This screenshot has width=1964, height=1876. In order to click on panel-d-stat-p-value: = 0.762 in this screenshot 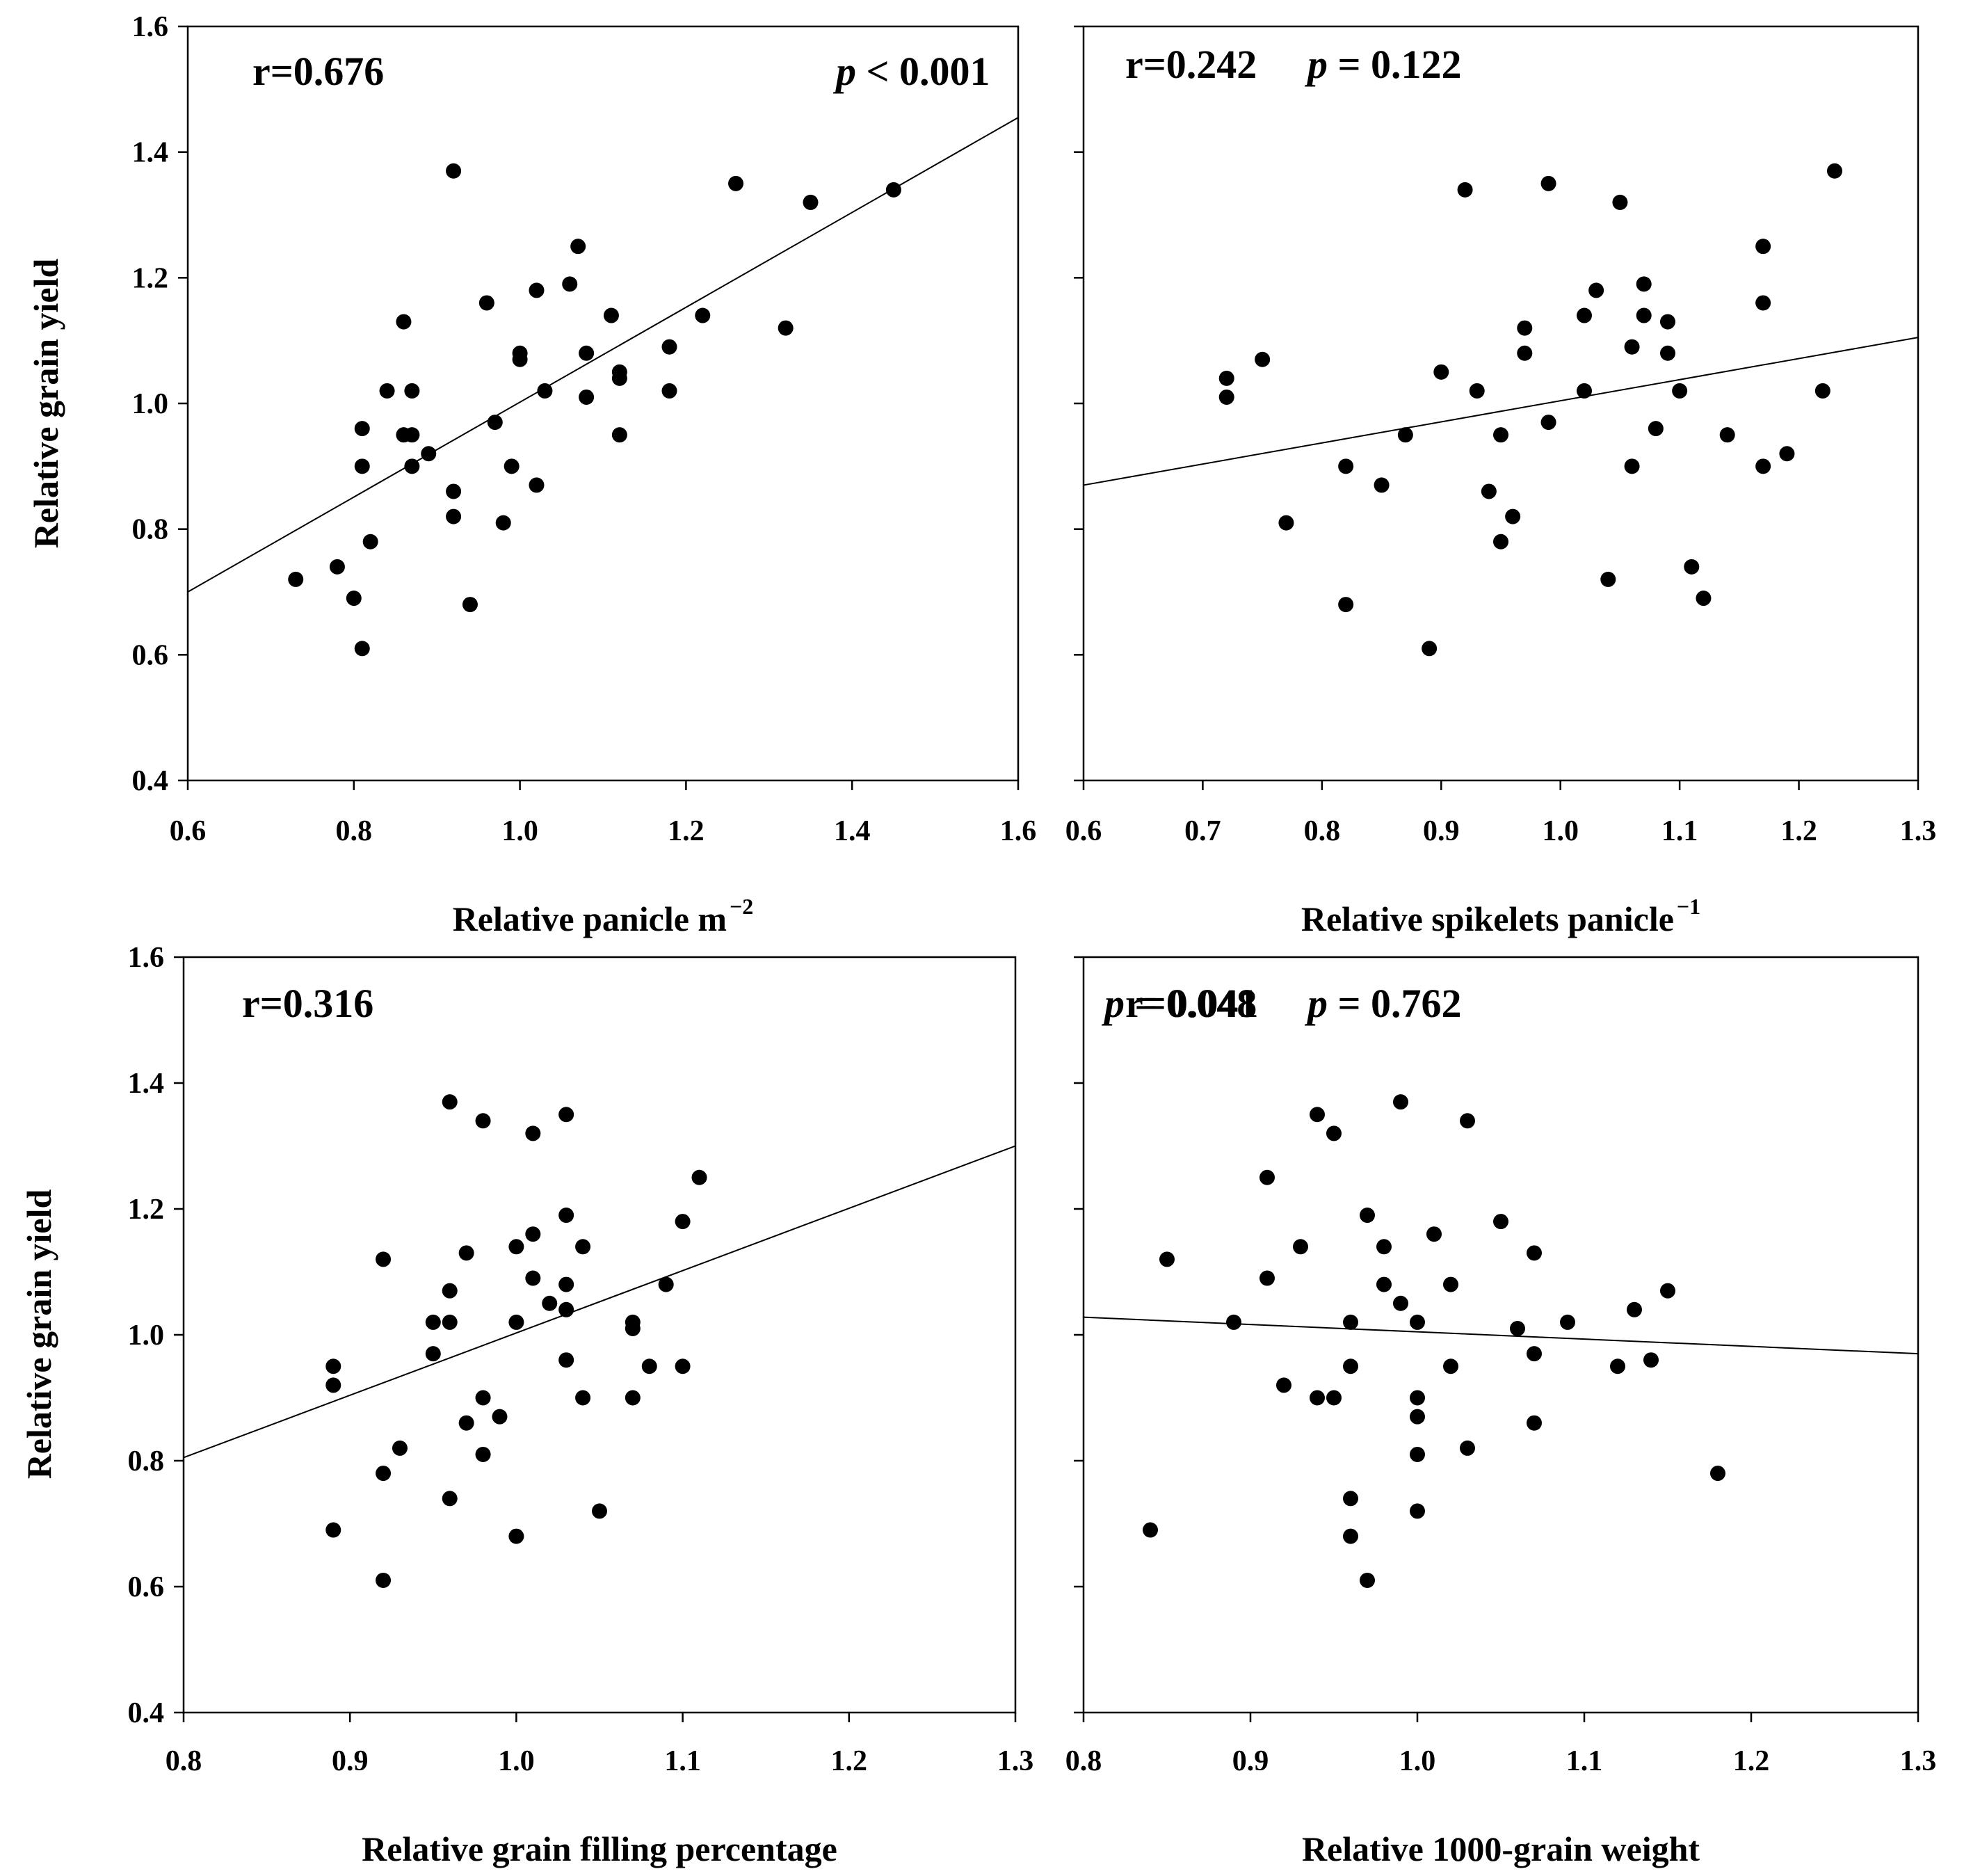, I will do `click(1395, 1004)`.